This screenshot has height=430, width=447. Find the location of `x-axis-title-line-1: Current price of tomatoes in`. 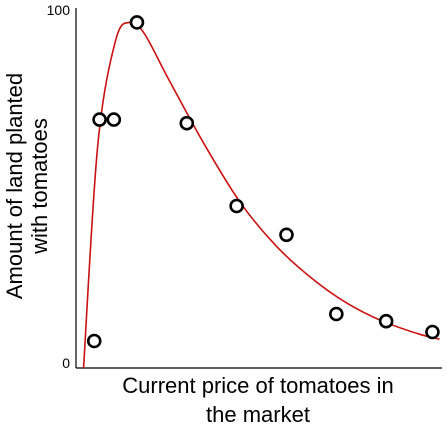

x-axis-title-line-1: Current price of tomatoes in is located at coordinates (257, 385).